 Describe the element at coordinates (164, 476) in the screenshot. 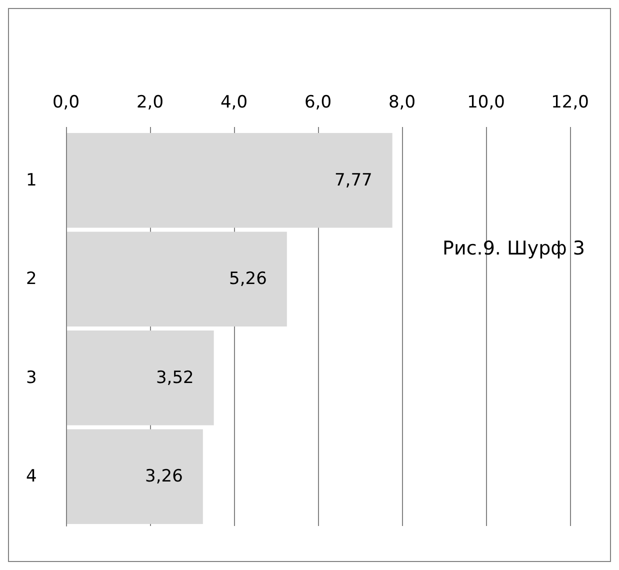

I see `data-label: 3,26` at that location.